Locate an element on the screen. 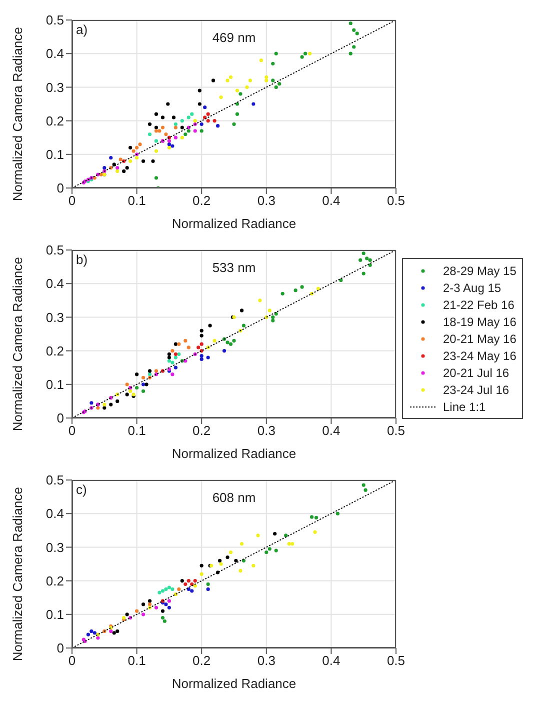 Image resolution: width=544 pixels, height=706 pixels. legend-label: 18-19 May 16 is located at coordinates (479, 321).